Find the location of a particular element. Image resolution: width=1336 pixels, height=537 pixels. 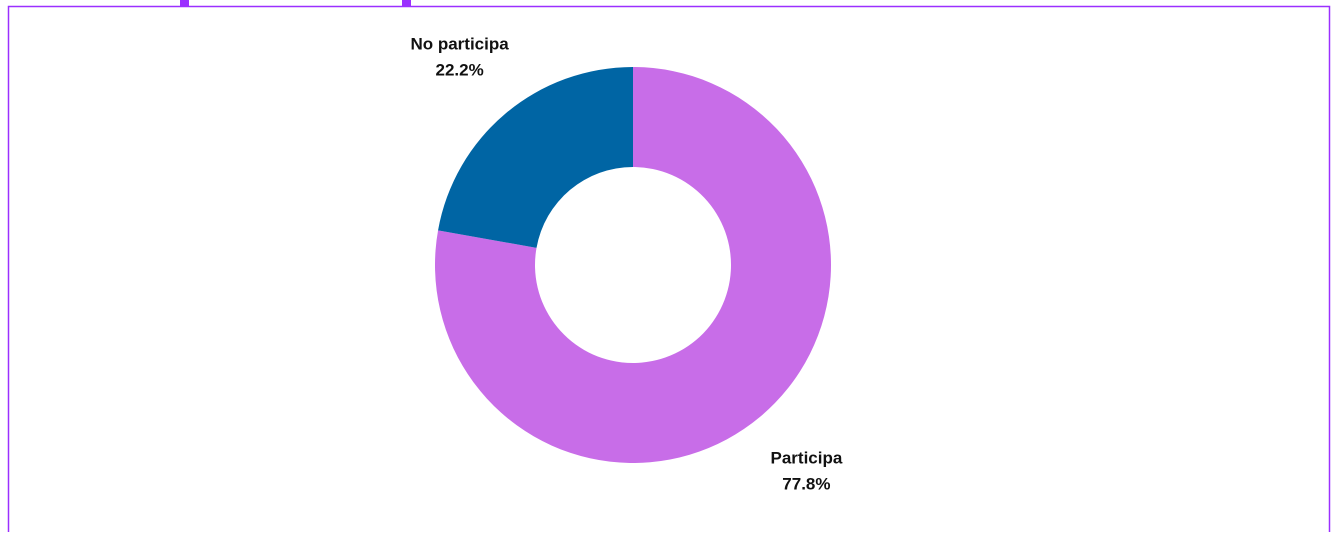

slice-label: Participa is located at coordinates (807, 457).